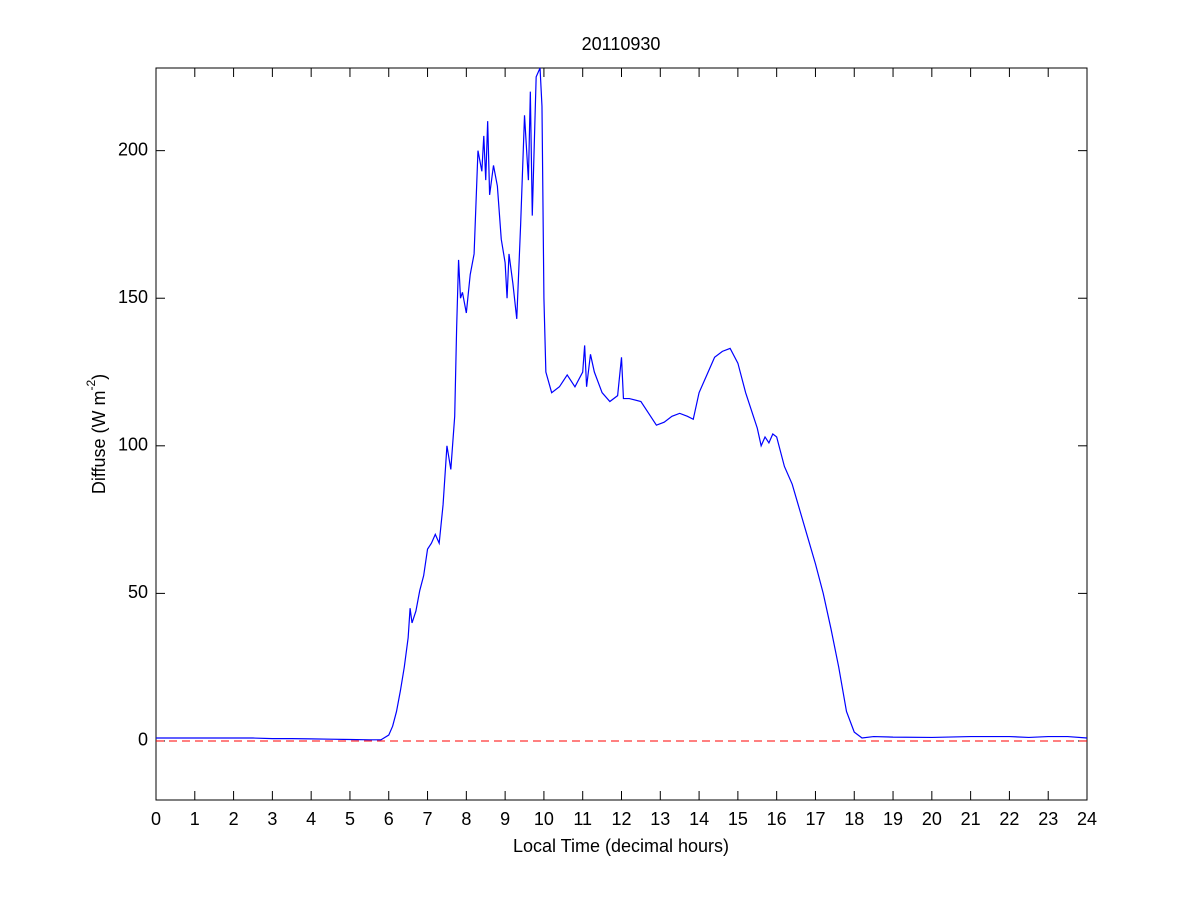 This screenshot has width=1201, height=905. What do you see at coordinates (621, 44) in the screenshot?
I see `chart-title: 20110930` at bounding box center [621, 44].